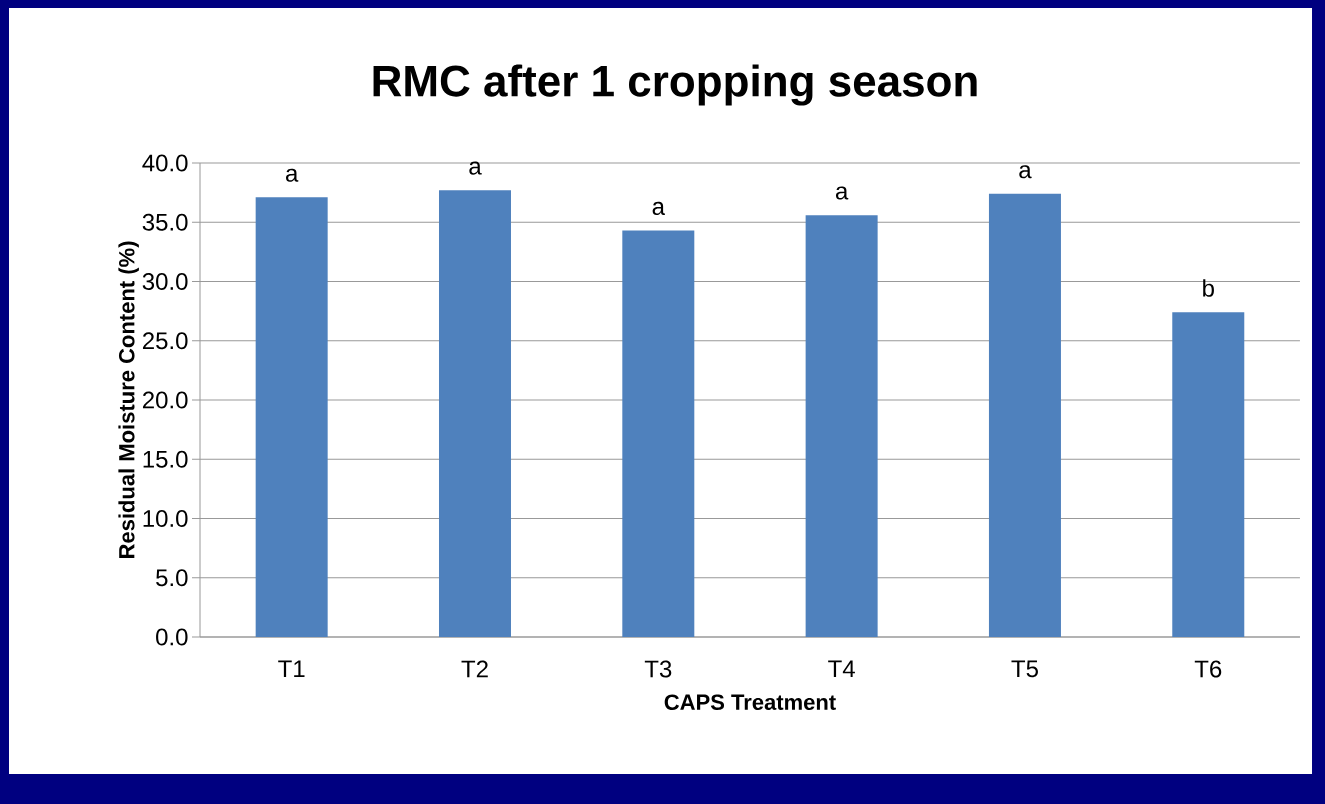  Describe the element at coordinates (172, 637) in the screenshot. I see `y-tick-label: 0.0` at that location.